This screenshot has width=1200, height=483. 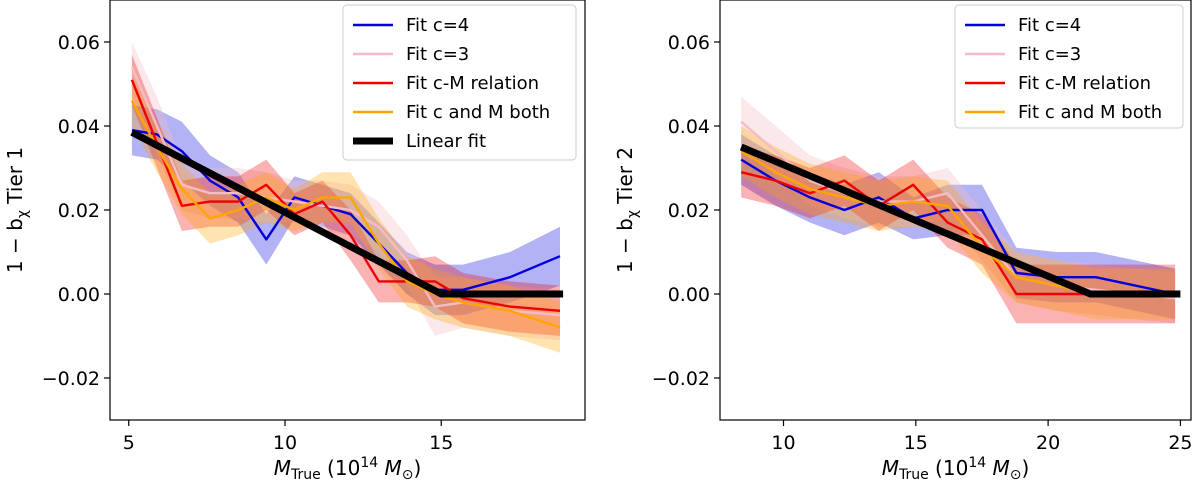 I want to click on y-axis-label: 1 − bχ Tier 1, so click(x=17, y=210).